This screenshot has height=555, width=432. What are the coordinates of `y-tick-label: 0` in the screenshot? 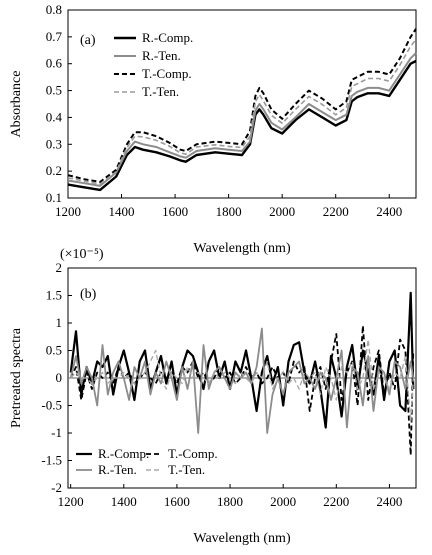 It's located at (59, 377).